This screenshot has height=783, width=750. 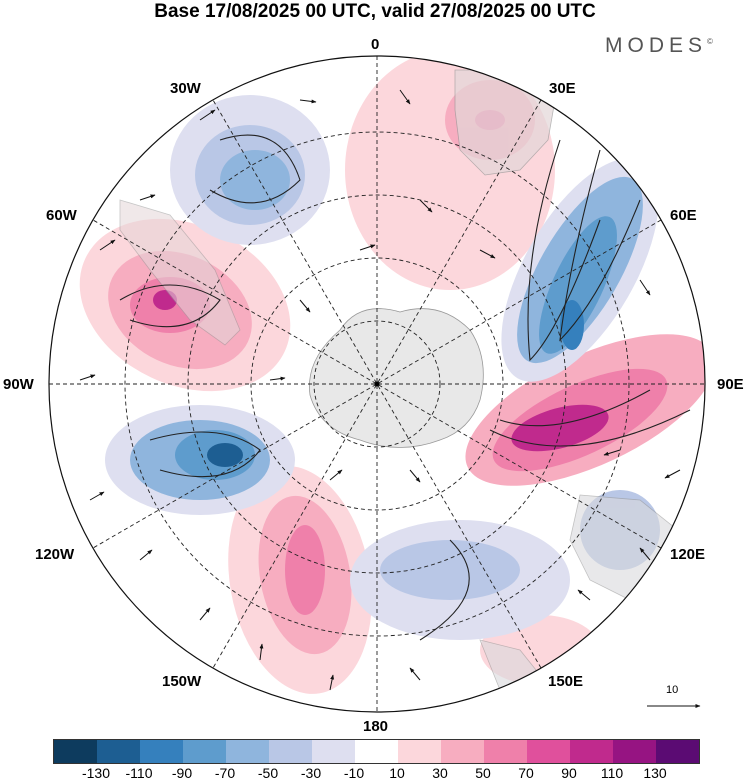 I want to click on colorbar-tick-label: 110, so click(x=612, y=773).